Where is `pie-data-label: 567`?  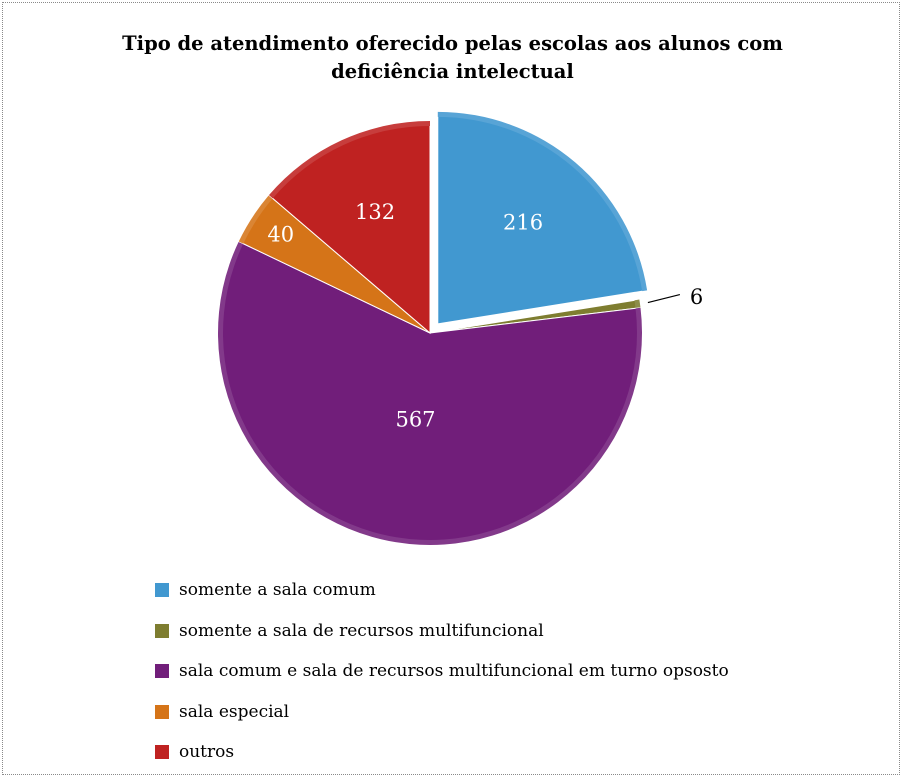 pie-data-label: 567 is located at coordinates (415, 419).